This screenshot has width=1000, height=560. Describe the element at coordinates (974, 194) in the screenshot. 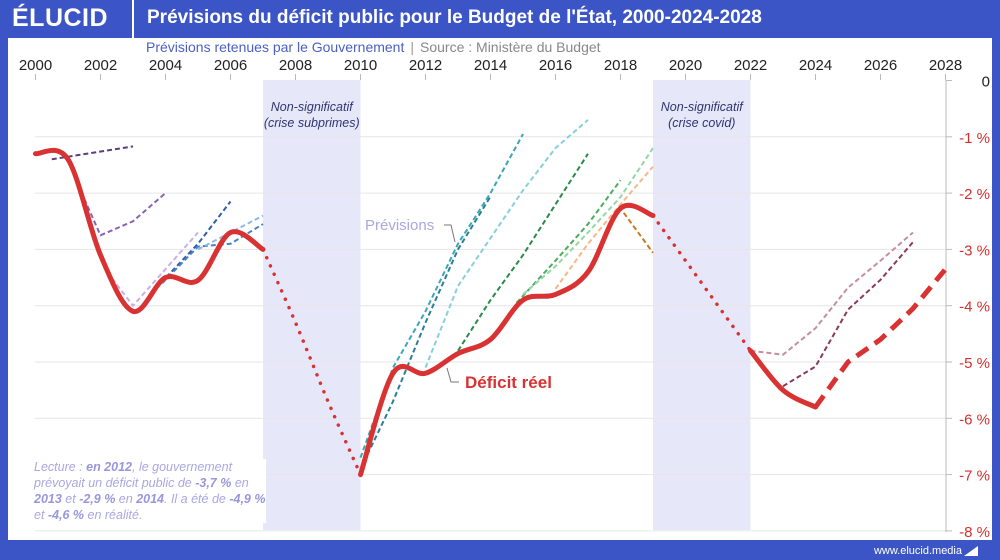

I see `y-tick-label: -2 %` at that location.